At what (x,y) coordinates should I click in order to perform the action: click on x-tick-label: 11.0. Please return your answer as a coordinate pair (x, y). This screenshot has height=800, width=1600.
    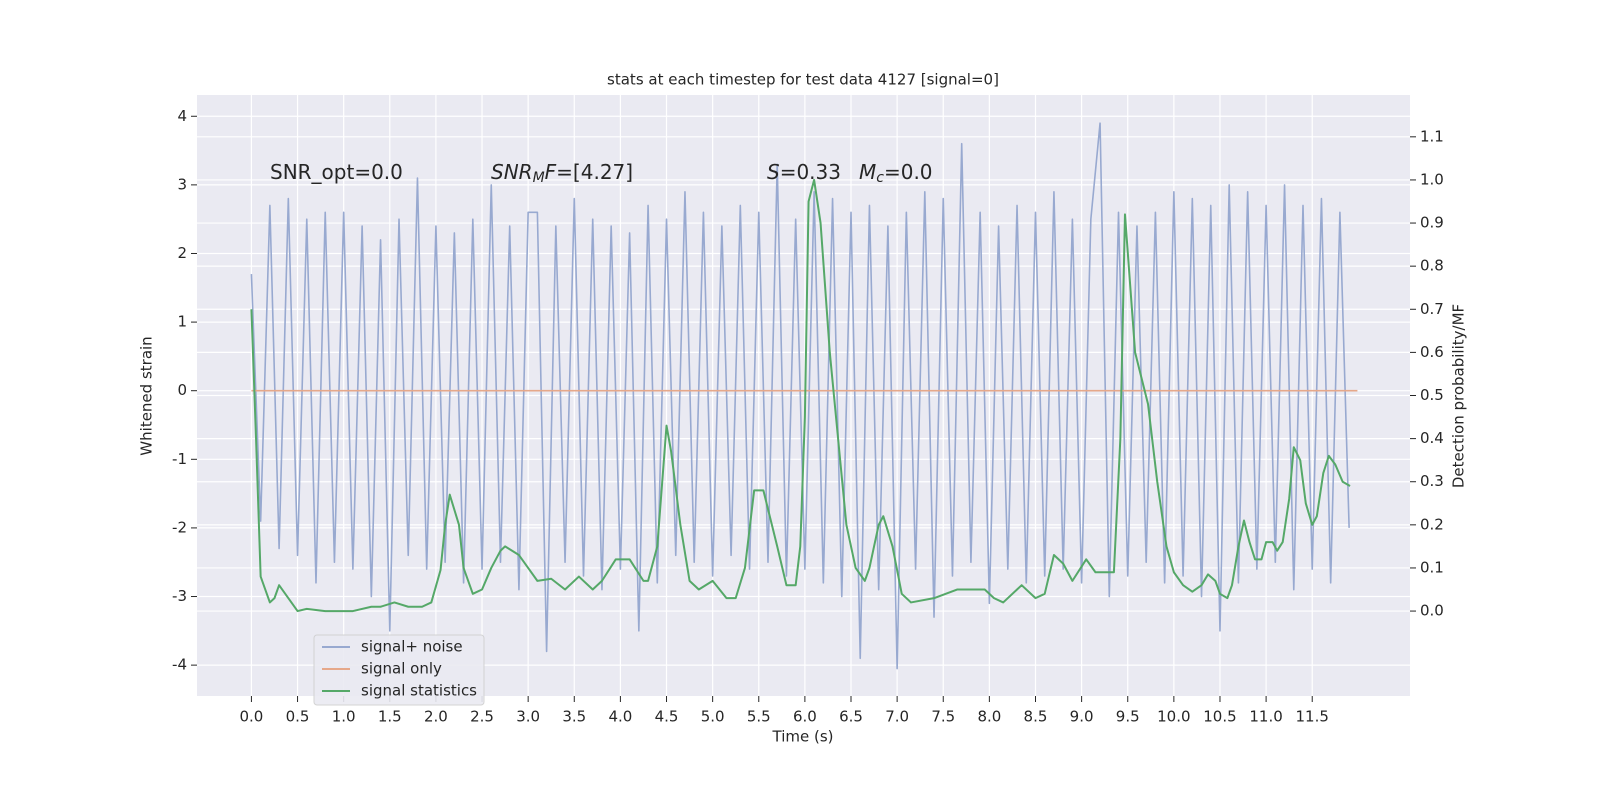
    Looking at the image, I should click on (1265, 717).